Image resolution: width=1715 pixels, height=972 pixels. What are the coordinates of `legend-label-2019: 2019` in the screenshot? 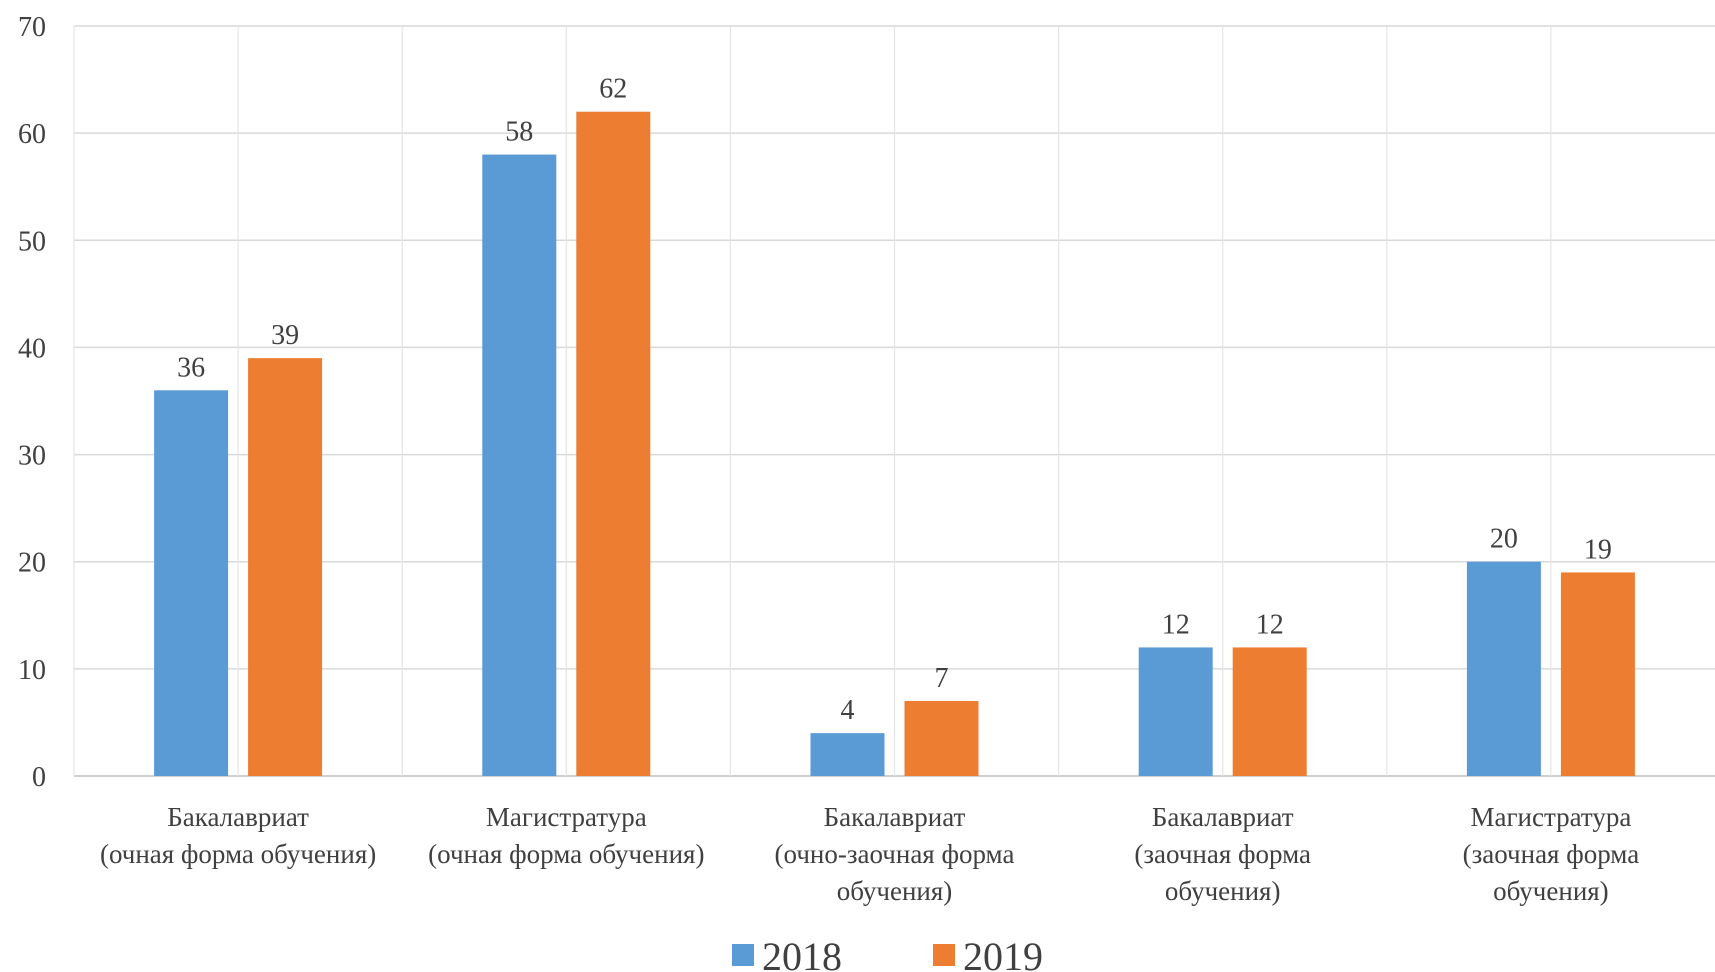 It's located at (1003, 953).